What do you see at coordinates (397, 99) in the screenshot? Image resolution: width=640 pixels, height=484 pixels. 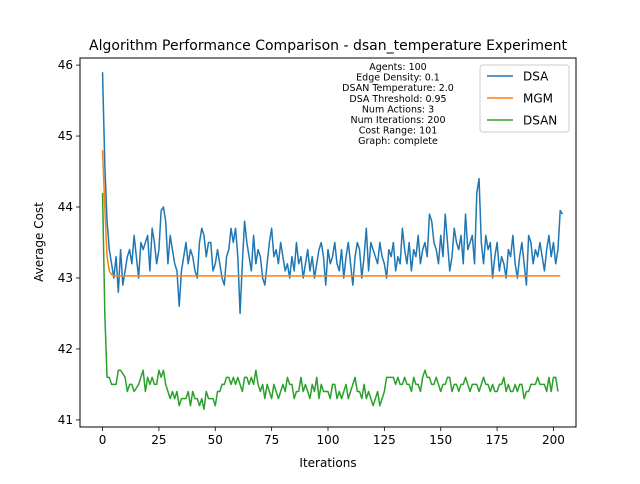 I see `annotation-line: DSA Threshold: 0.95` at bounding box center [397, 99].